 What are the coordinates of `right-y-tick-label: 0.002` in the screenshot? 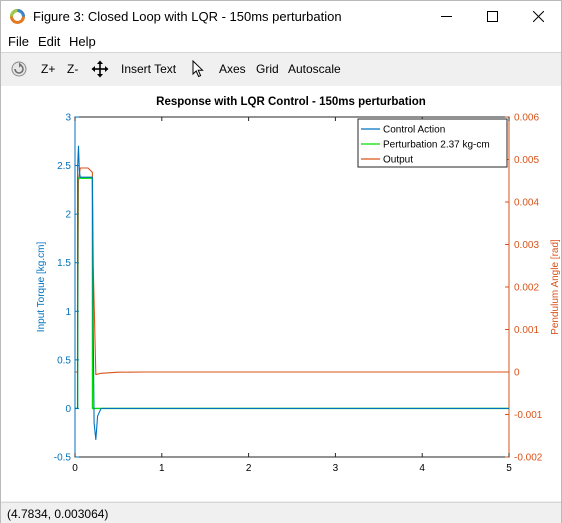 It's located at (526, 288).